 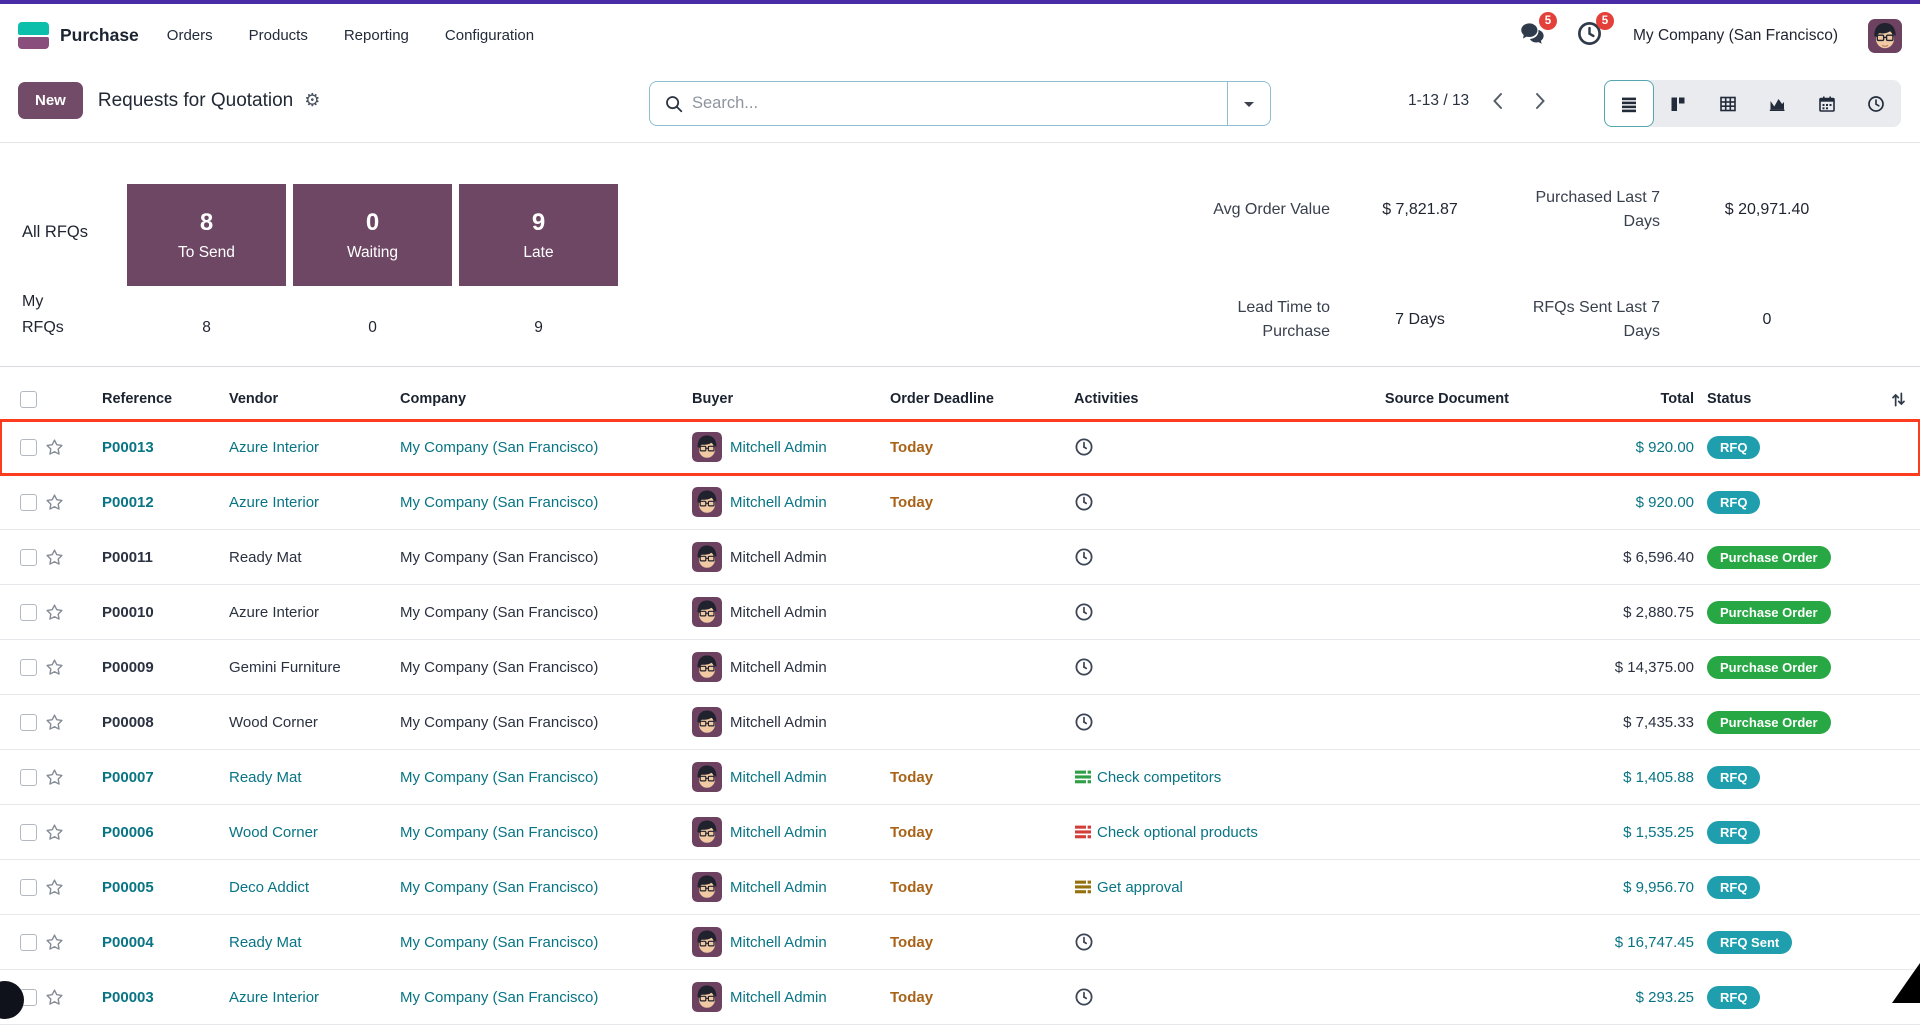 What do you see at coordinates (1729, 399) in the screenshot?
I see `column-header-status: Status` at bounding box center [1729, 399].